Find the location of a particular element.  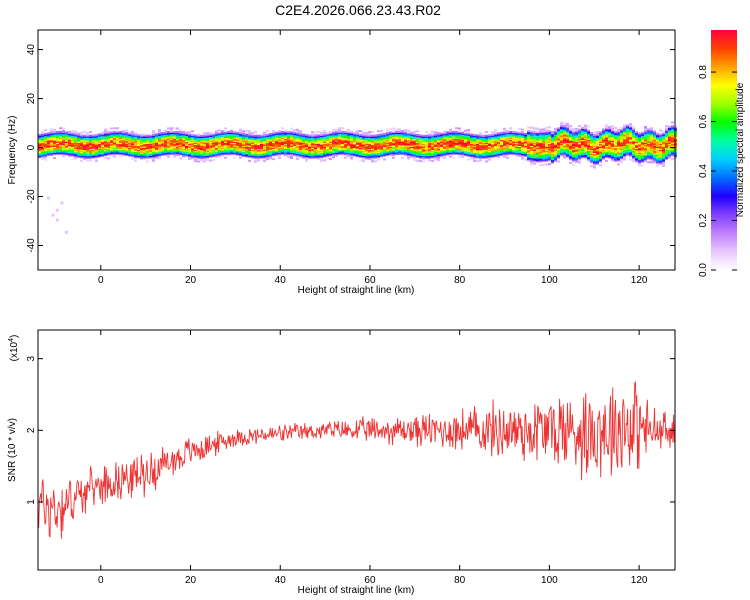

colorbar-ticks: 0.0 0.2 0.4 0.6 0.8 is located at coordinates (717, 171).